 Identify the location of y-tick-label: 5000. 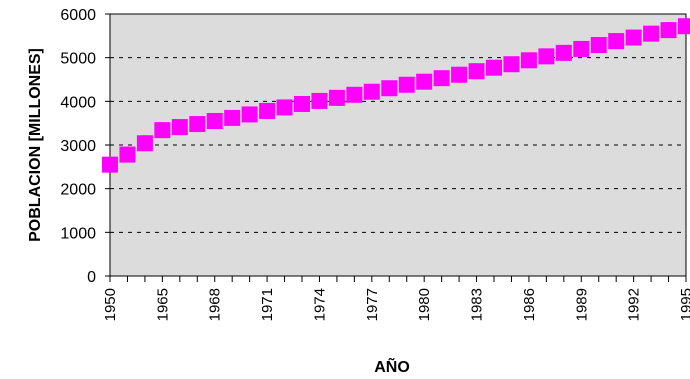
(78, 59).